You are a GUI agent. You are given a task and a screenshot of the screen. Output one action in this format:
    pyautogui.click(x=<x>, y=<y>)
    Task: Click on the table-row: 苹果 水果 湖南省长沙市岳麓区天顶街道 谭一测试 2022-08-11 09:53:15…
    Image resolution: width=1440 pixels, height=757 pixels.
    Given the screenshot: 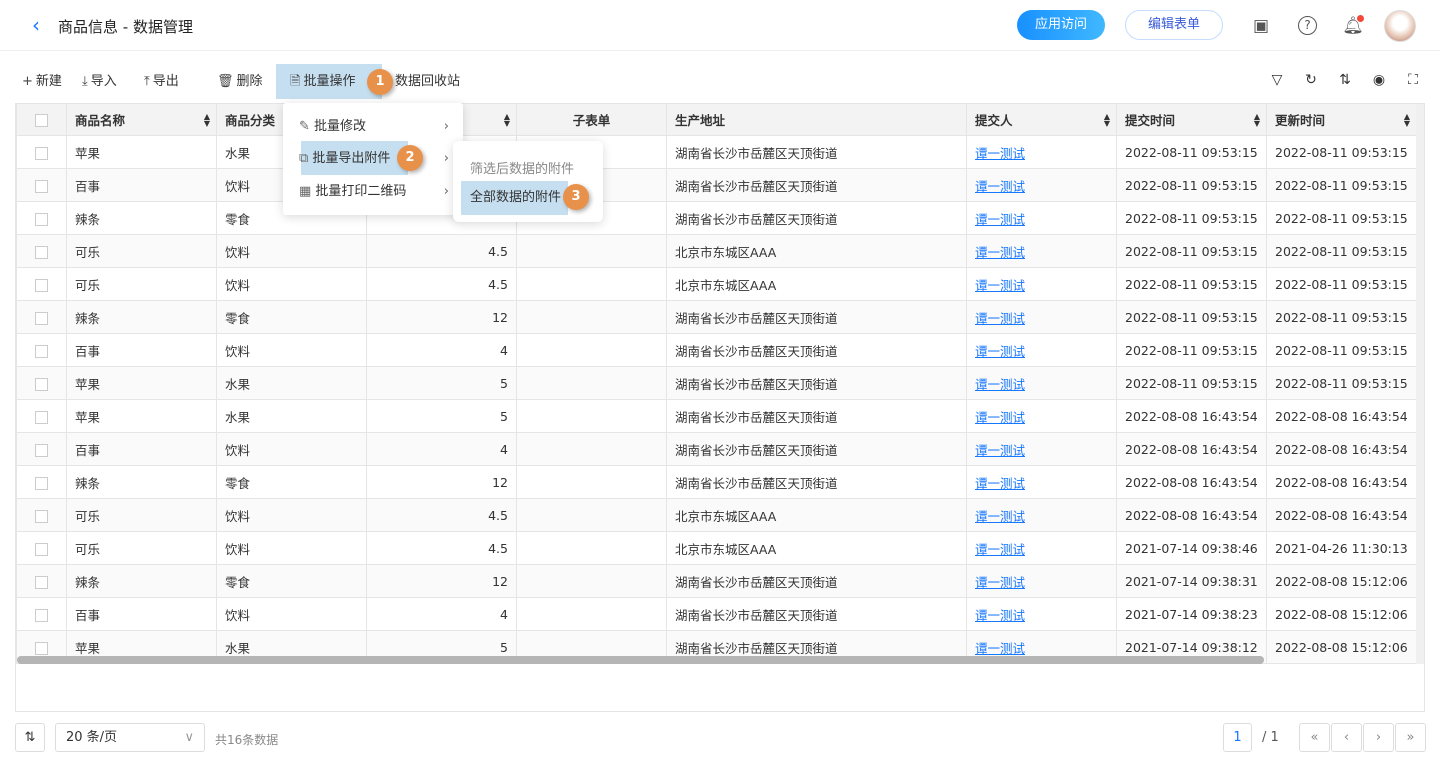 What is the action you would take?
    pyautogui.click(x=716, y=152)
    